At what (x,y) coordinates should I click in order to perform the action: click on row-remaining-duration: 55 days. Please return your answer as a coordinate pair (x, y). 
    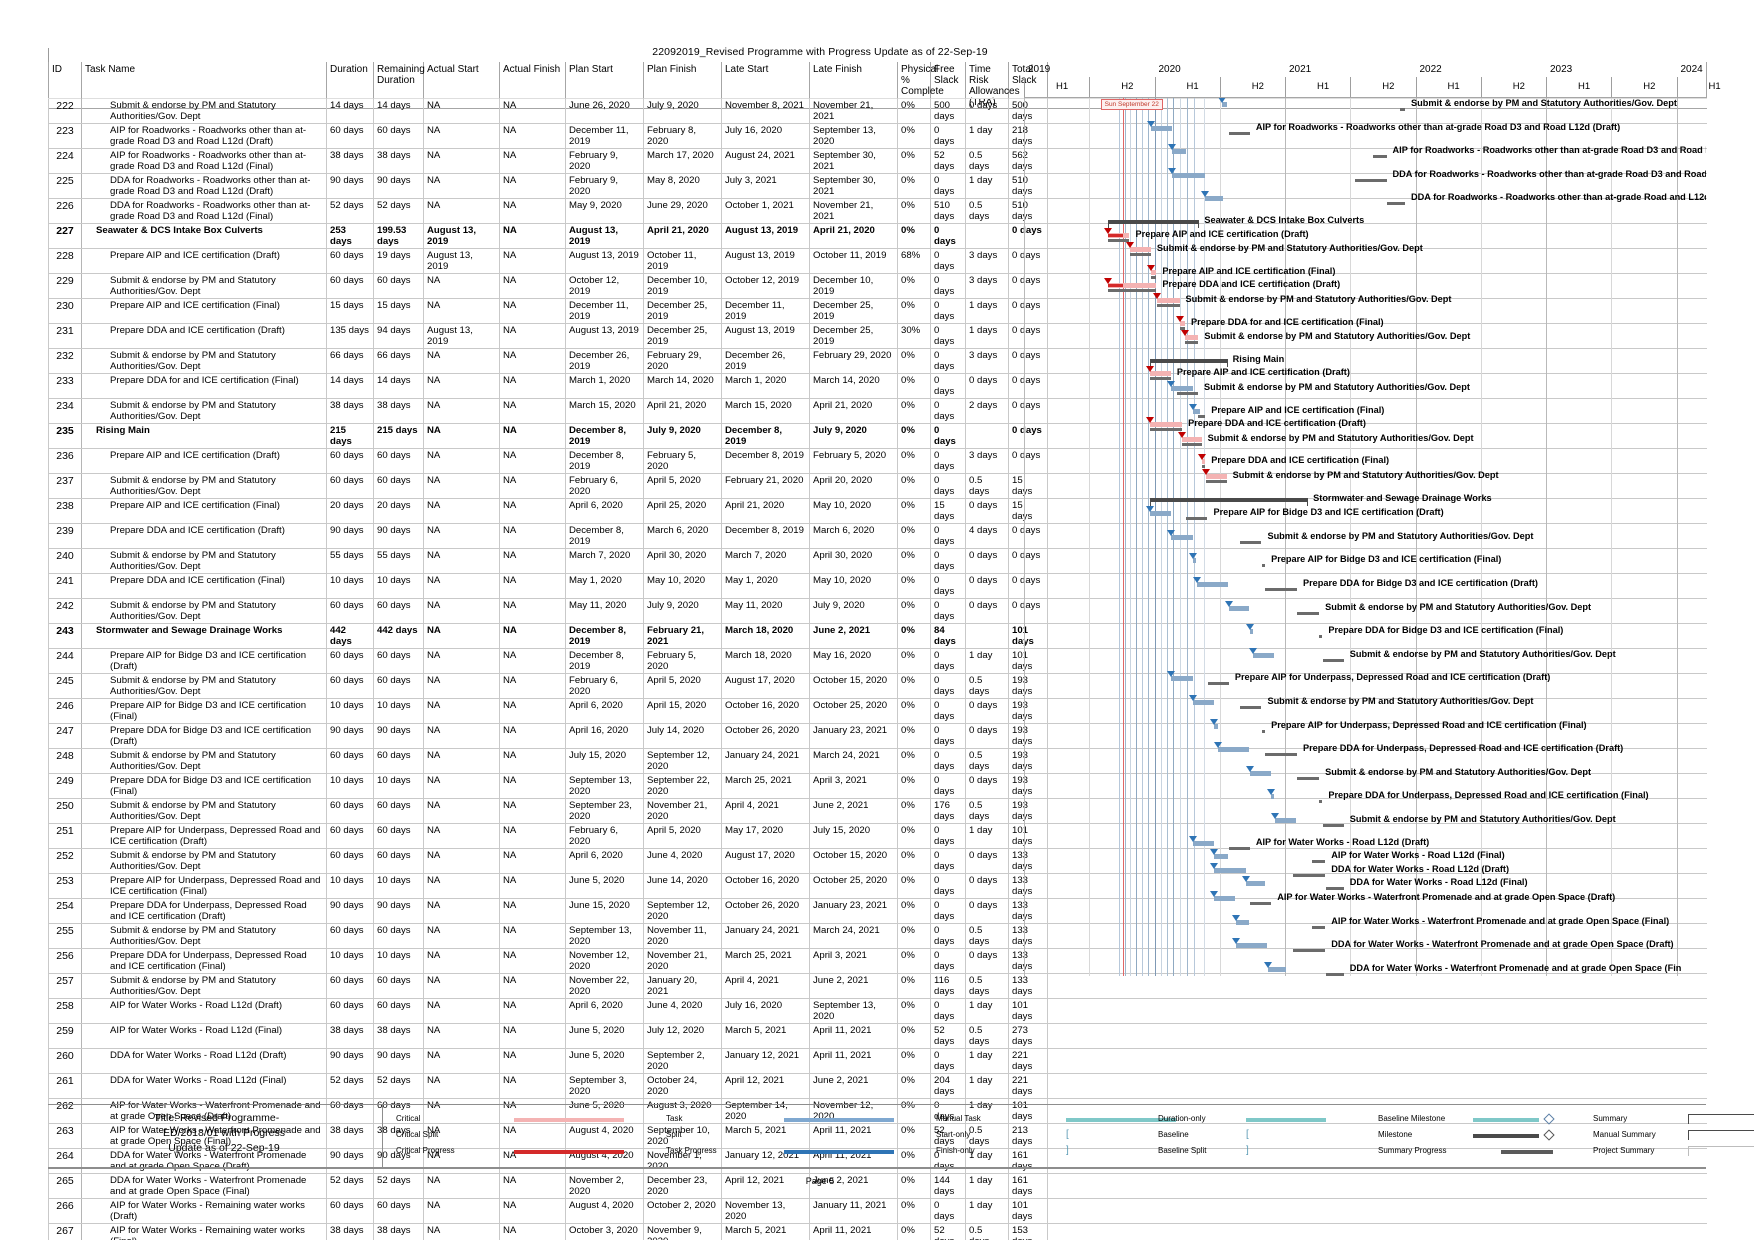
    Looking at the image, I should click on (398, 561).